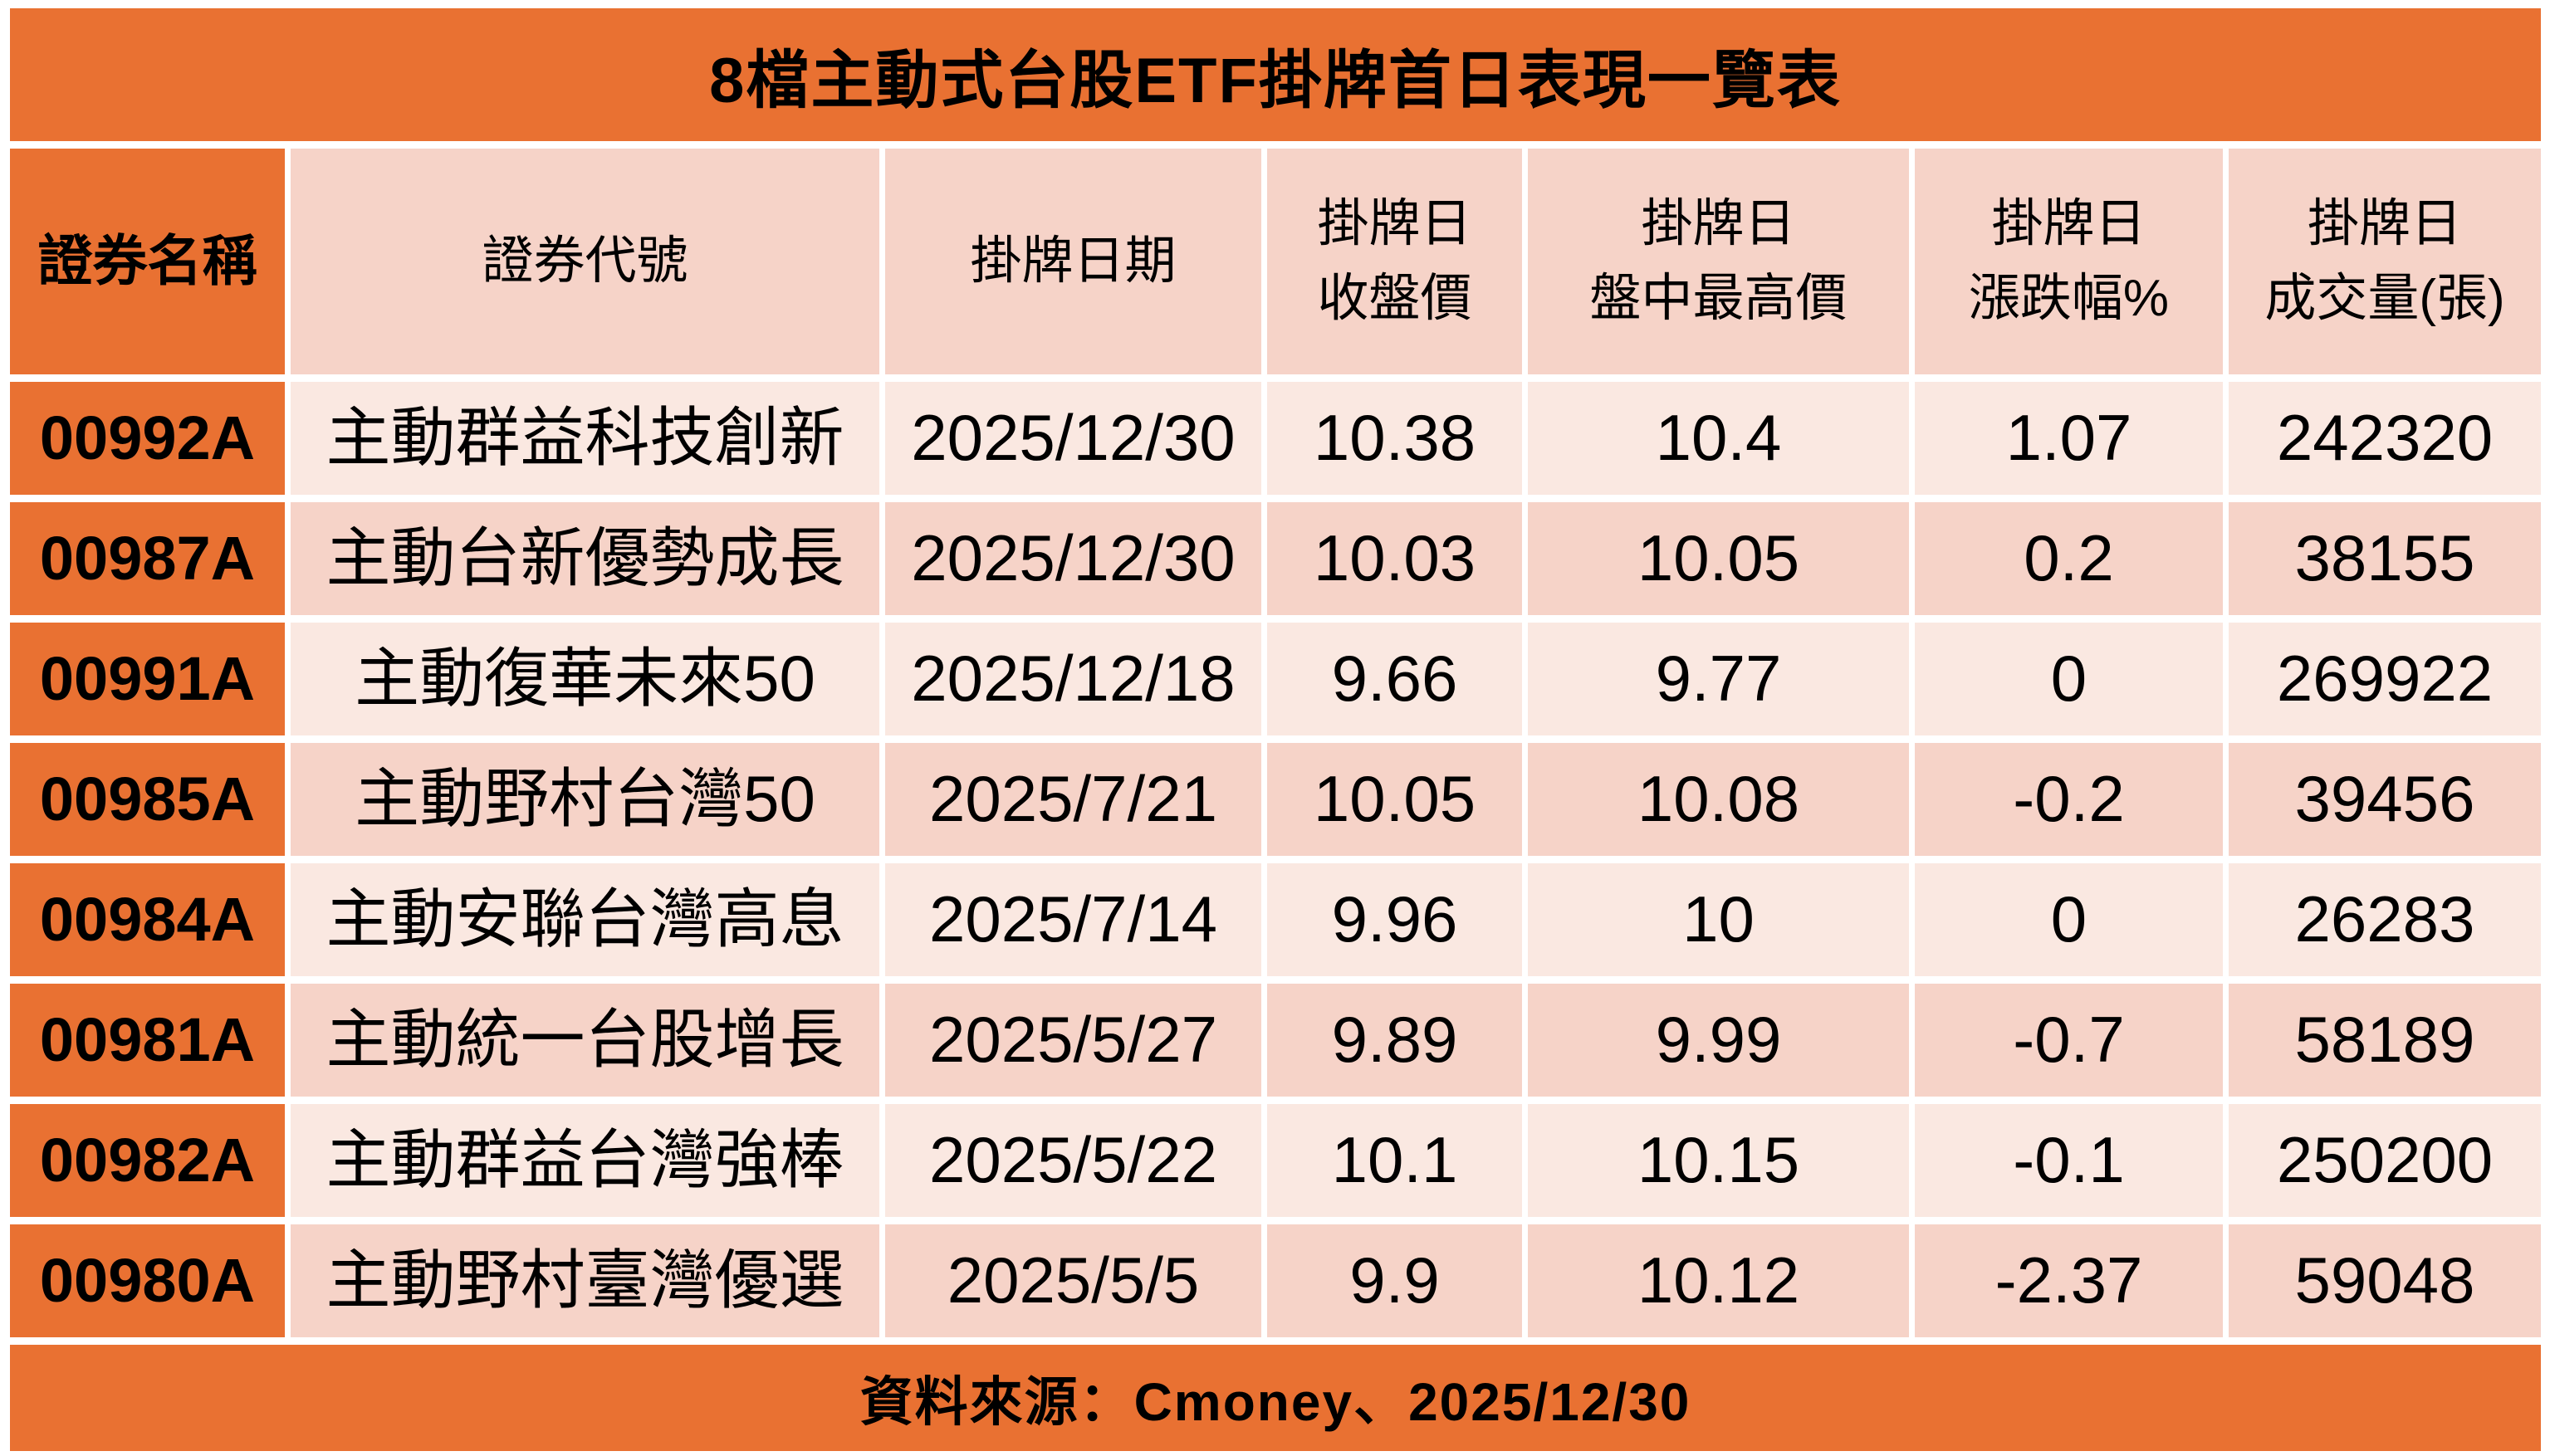  What do you see at coordinates (585, 439) in the screenshot?
I see `cell-name-row-1: 主動群益科技創新` at bounding box center [585, 439].